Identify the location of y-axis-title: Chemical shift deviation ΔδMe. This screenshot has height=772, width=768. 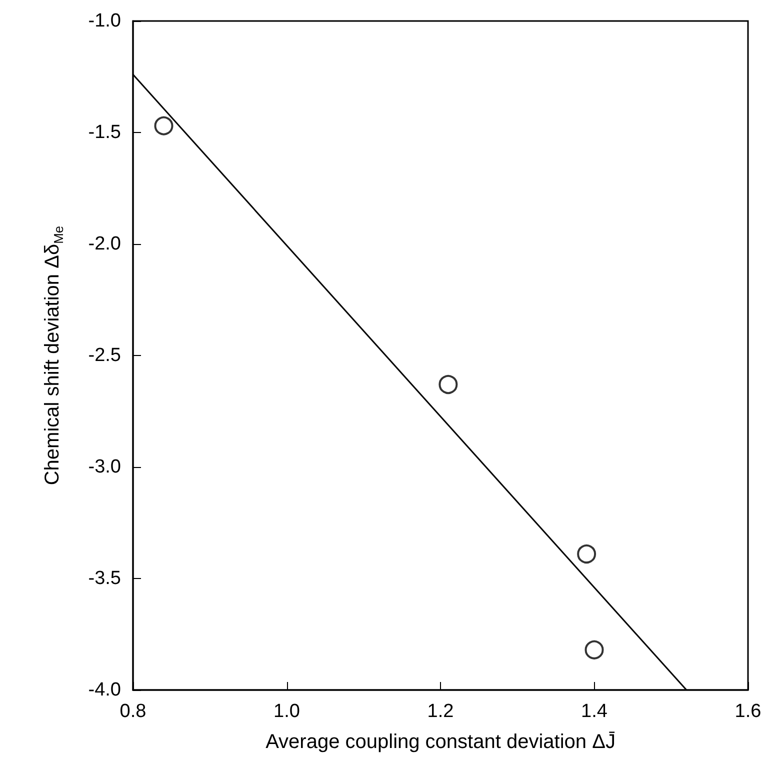
(54, 356).